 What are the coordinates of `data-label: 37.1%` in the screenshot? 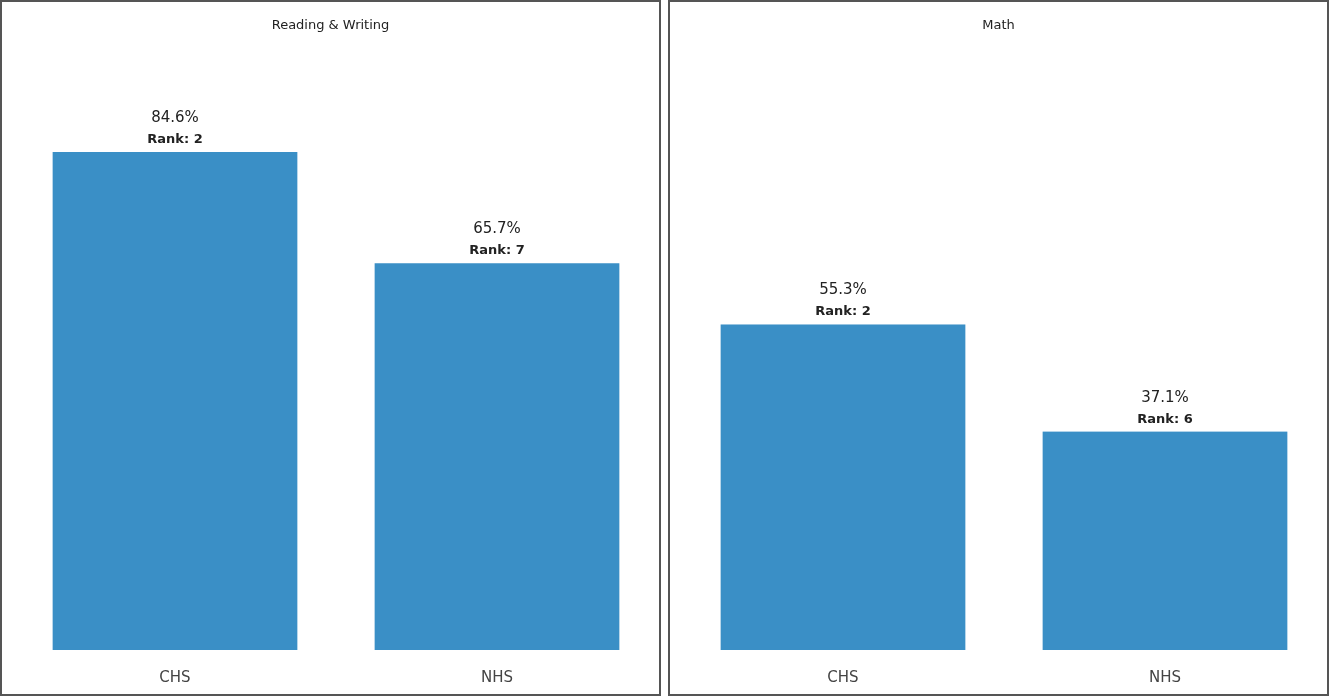 It's located at (1165, 396).